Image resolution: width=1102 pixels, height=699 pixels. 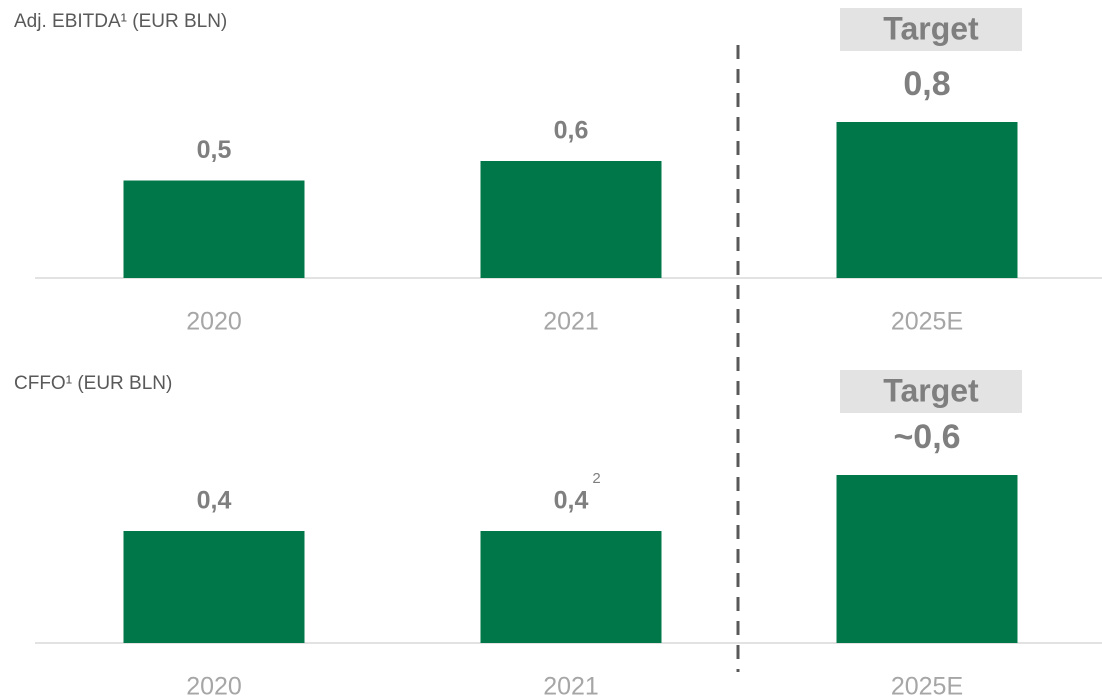 What do you see at coordinates (926, 84) in the screenshot?
I see `value-label: 0,8` at bounding box center [926, 84].